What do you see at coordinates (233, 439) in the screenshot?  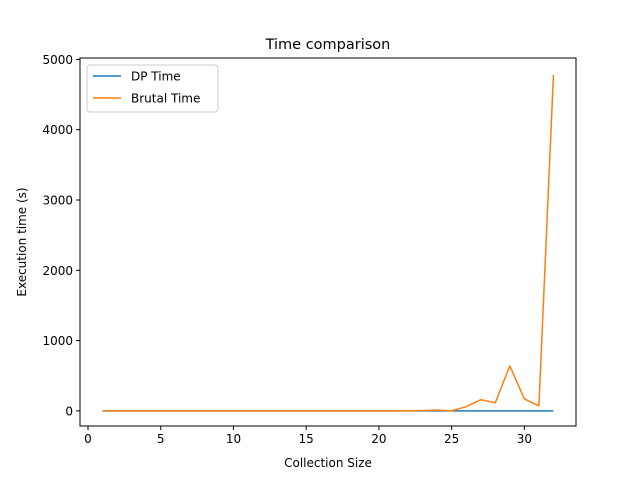 I see `x-tick-label: 10` at bounding box center [233, 439].